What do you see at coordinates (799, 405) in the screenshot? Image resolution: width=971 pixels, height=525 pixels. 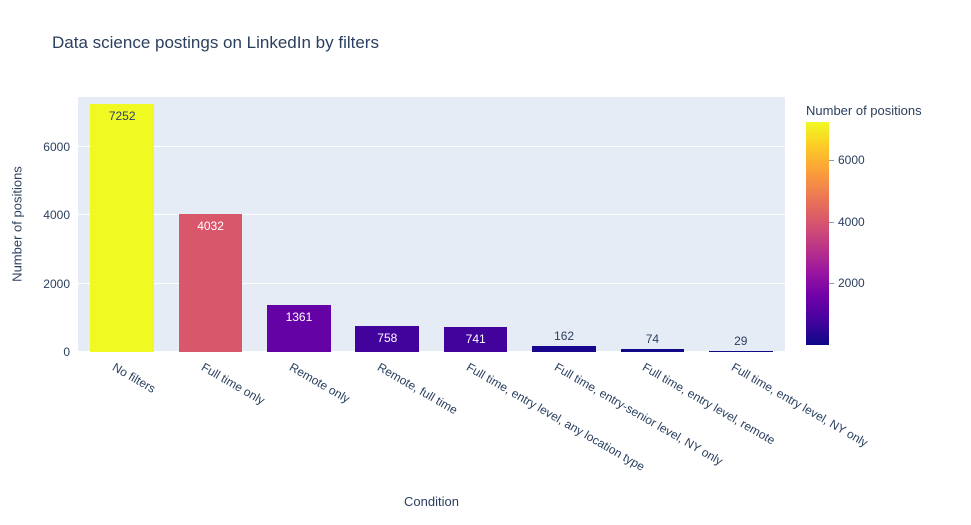 I see `x-tick-label: Full time, entry level, NY only` at bounding box center [799, 405].